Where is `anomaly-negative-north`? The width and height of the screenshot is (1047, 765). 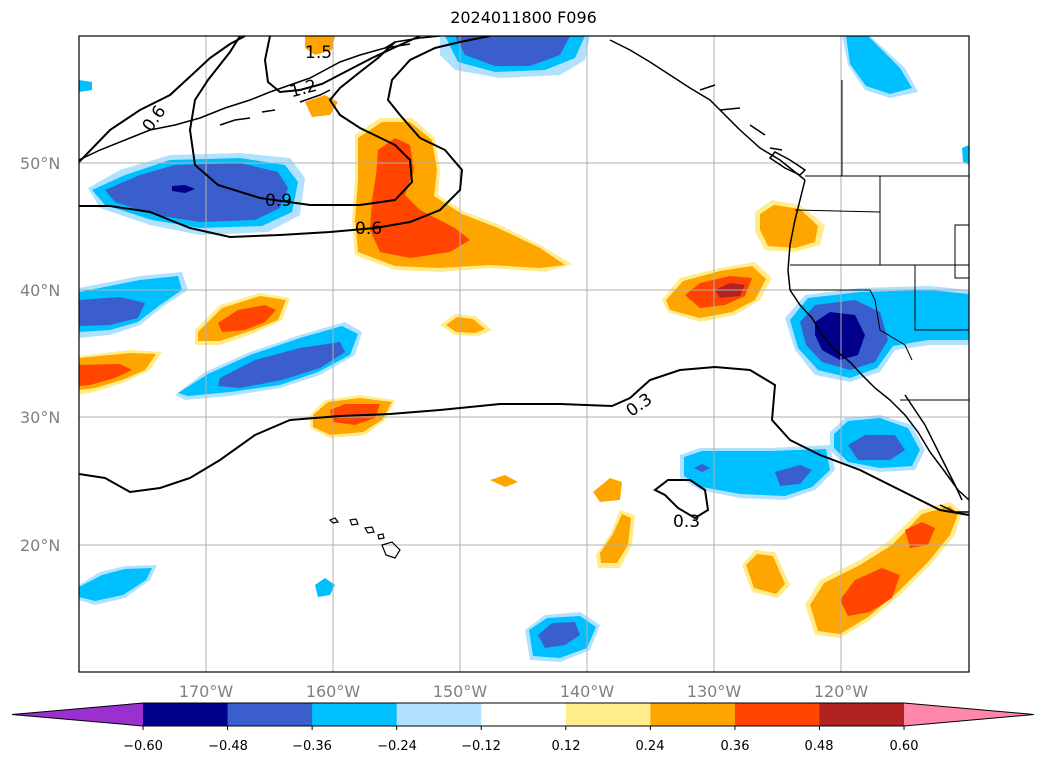
anomaly-negative-north is located at coordinates (515, 57).